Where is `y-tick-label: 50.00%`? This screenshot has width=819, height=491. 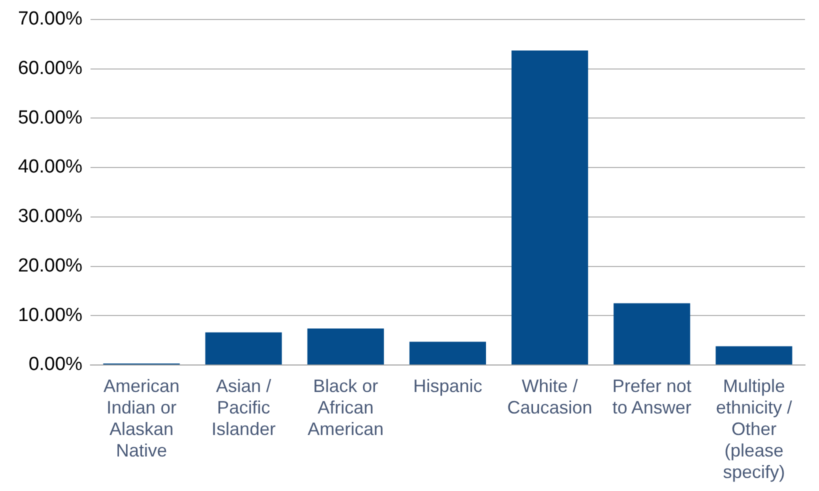
y-tick-label: 50.00% is located at coordinates (50, 117).